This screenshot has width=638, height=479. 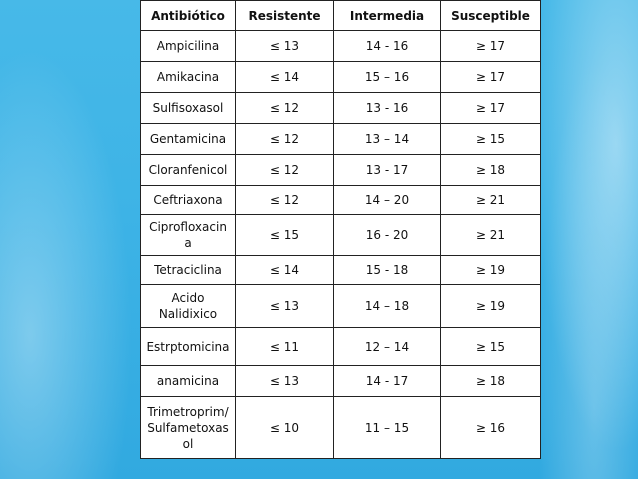 I want to click on cell-antibiotic: Amikacina, so click(x=188, y=77).